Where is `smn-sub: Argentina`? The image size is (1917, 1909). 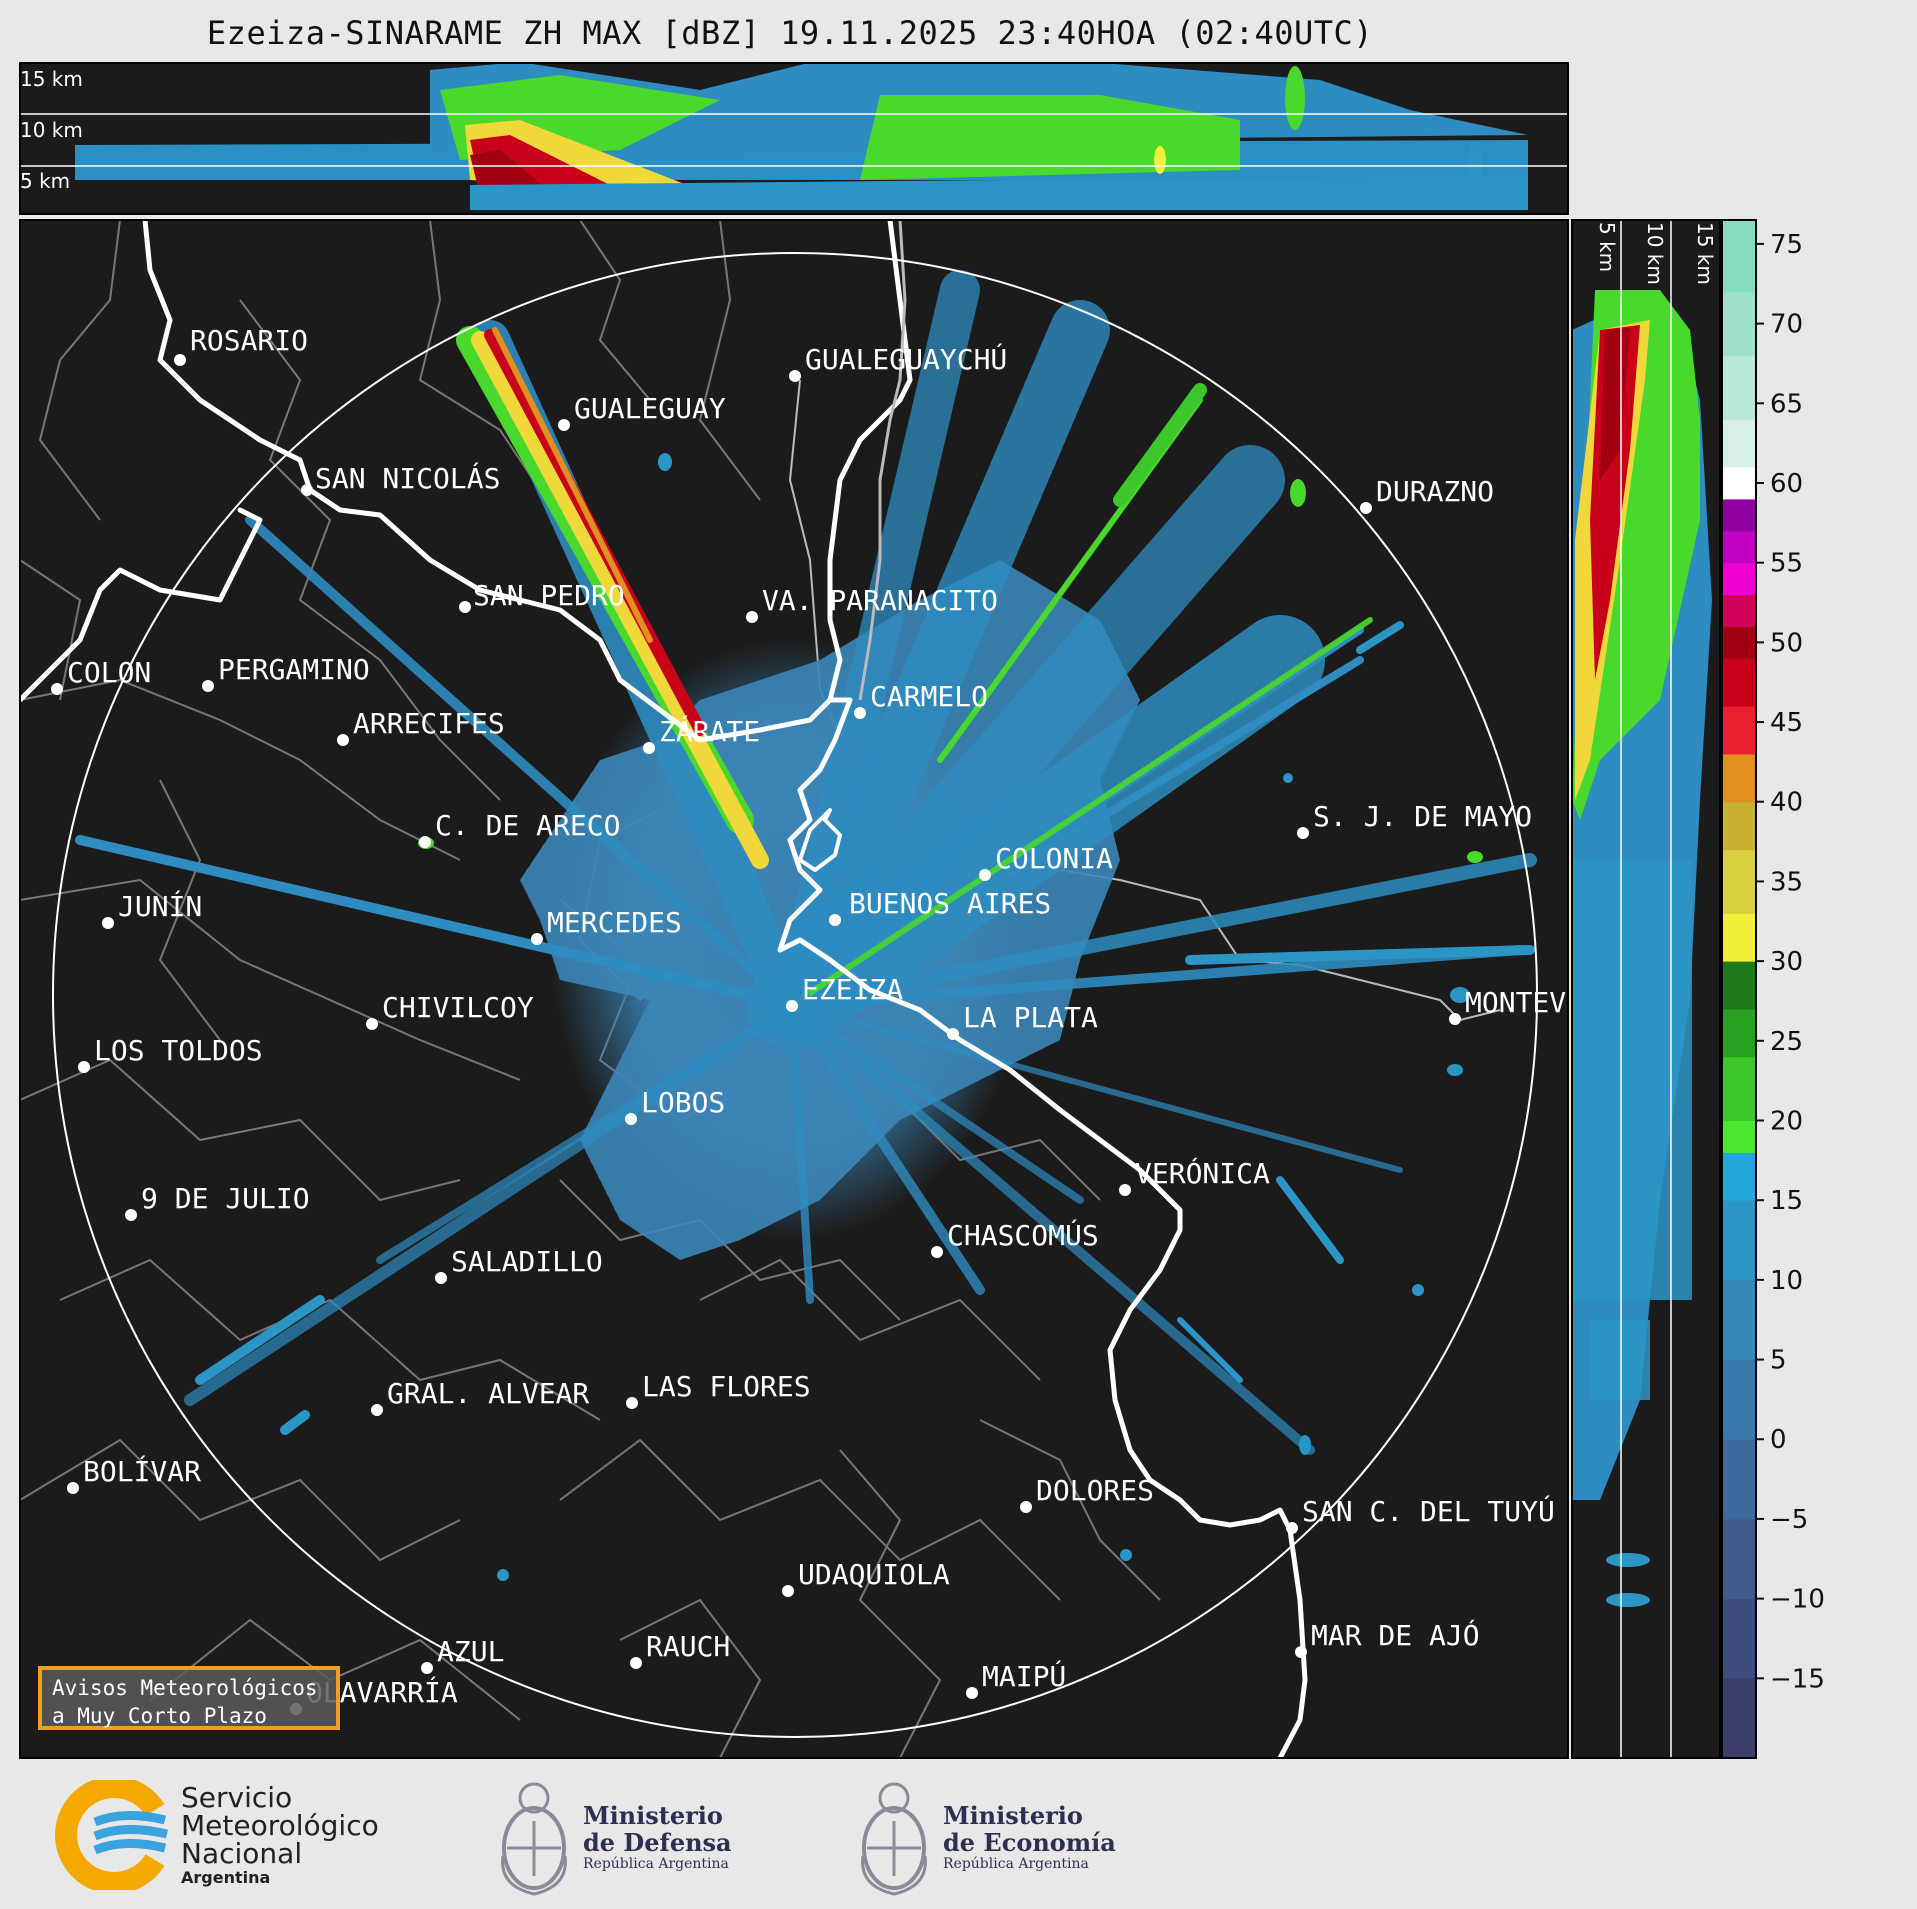
smn-sub: Argentina is located at coordinates (226, 1877).